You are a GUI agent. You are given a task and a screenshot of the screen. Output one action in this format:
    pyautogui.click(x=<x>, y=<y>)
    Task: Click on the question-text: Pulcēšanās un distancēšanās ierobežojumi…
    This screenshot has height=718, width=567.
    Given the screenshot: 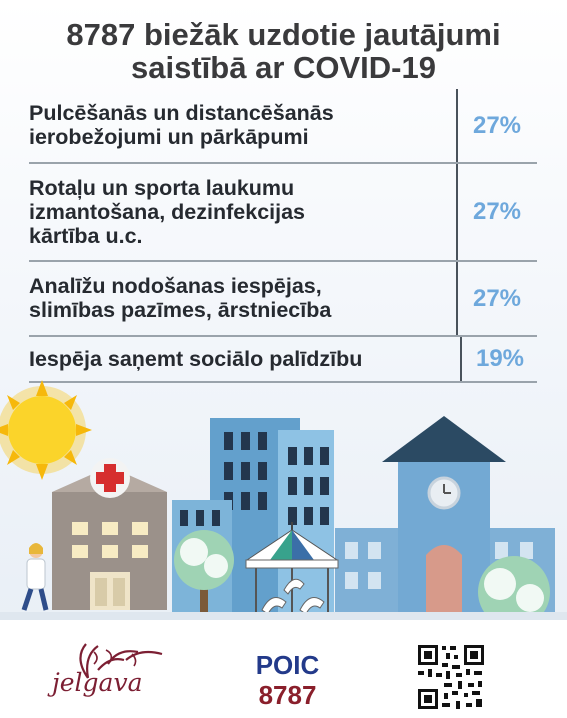 What is the action you would take?
    pyautogui.click(x=181, y=125)
    